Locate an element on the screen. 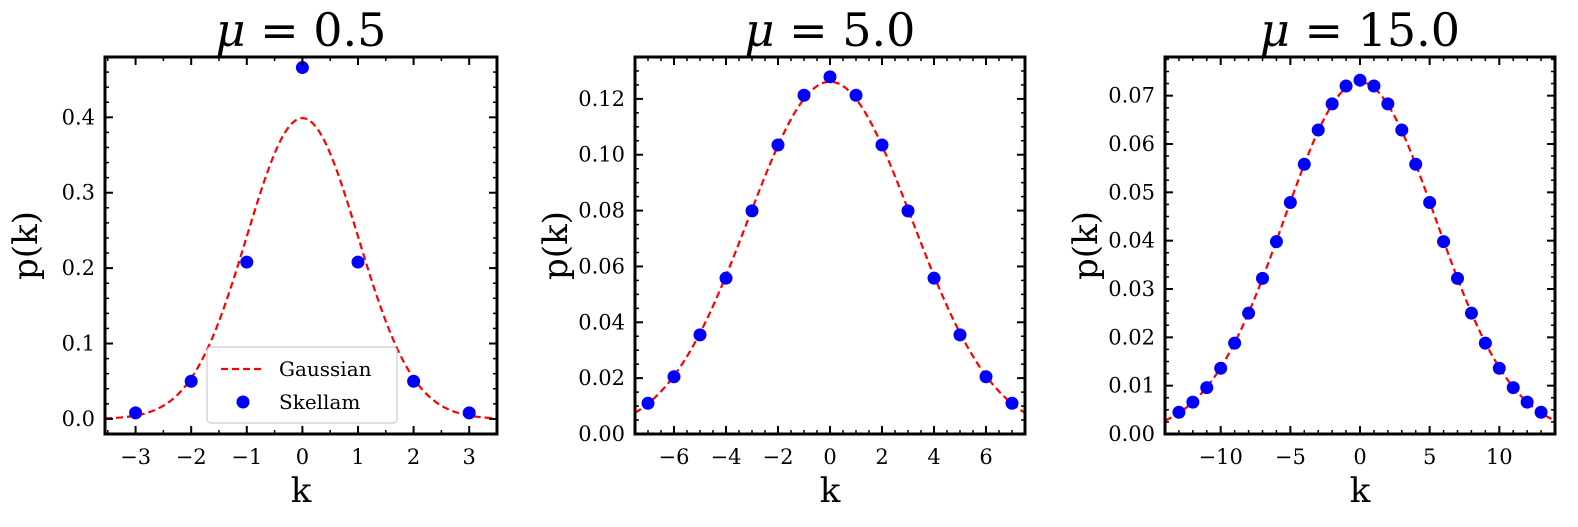  title-value: 15.0 is located at coordinates (1409, 30).